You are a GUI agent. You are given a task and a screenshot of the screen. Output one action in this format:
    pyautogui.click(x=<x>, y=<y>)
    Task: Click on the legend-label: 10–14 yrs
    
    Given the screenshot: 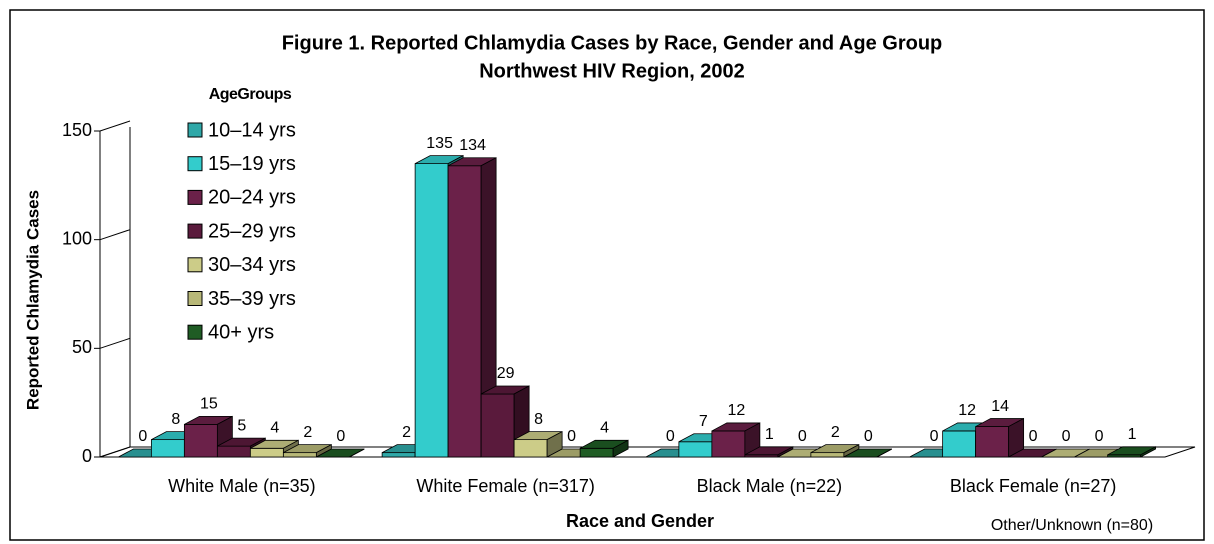 What is the action you would take?
    pyautogui.click(x=252, y=130)
    